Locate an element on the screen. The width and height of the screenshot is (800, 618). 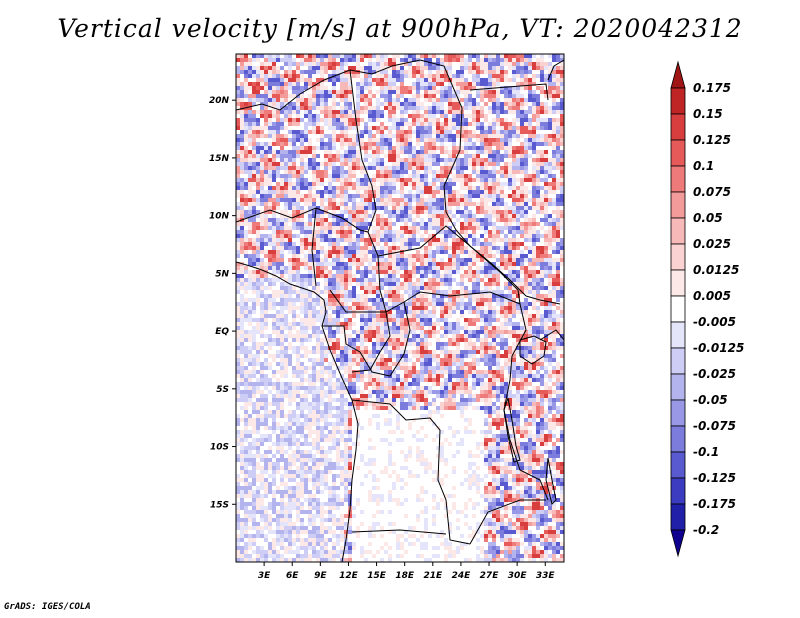
colorbar-label: -0.0125 is located at coordinates (718, 348).